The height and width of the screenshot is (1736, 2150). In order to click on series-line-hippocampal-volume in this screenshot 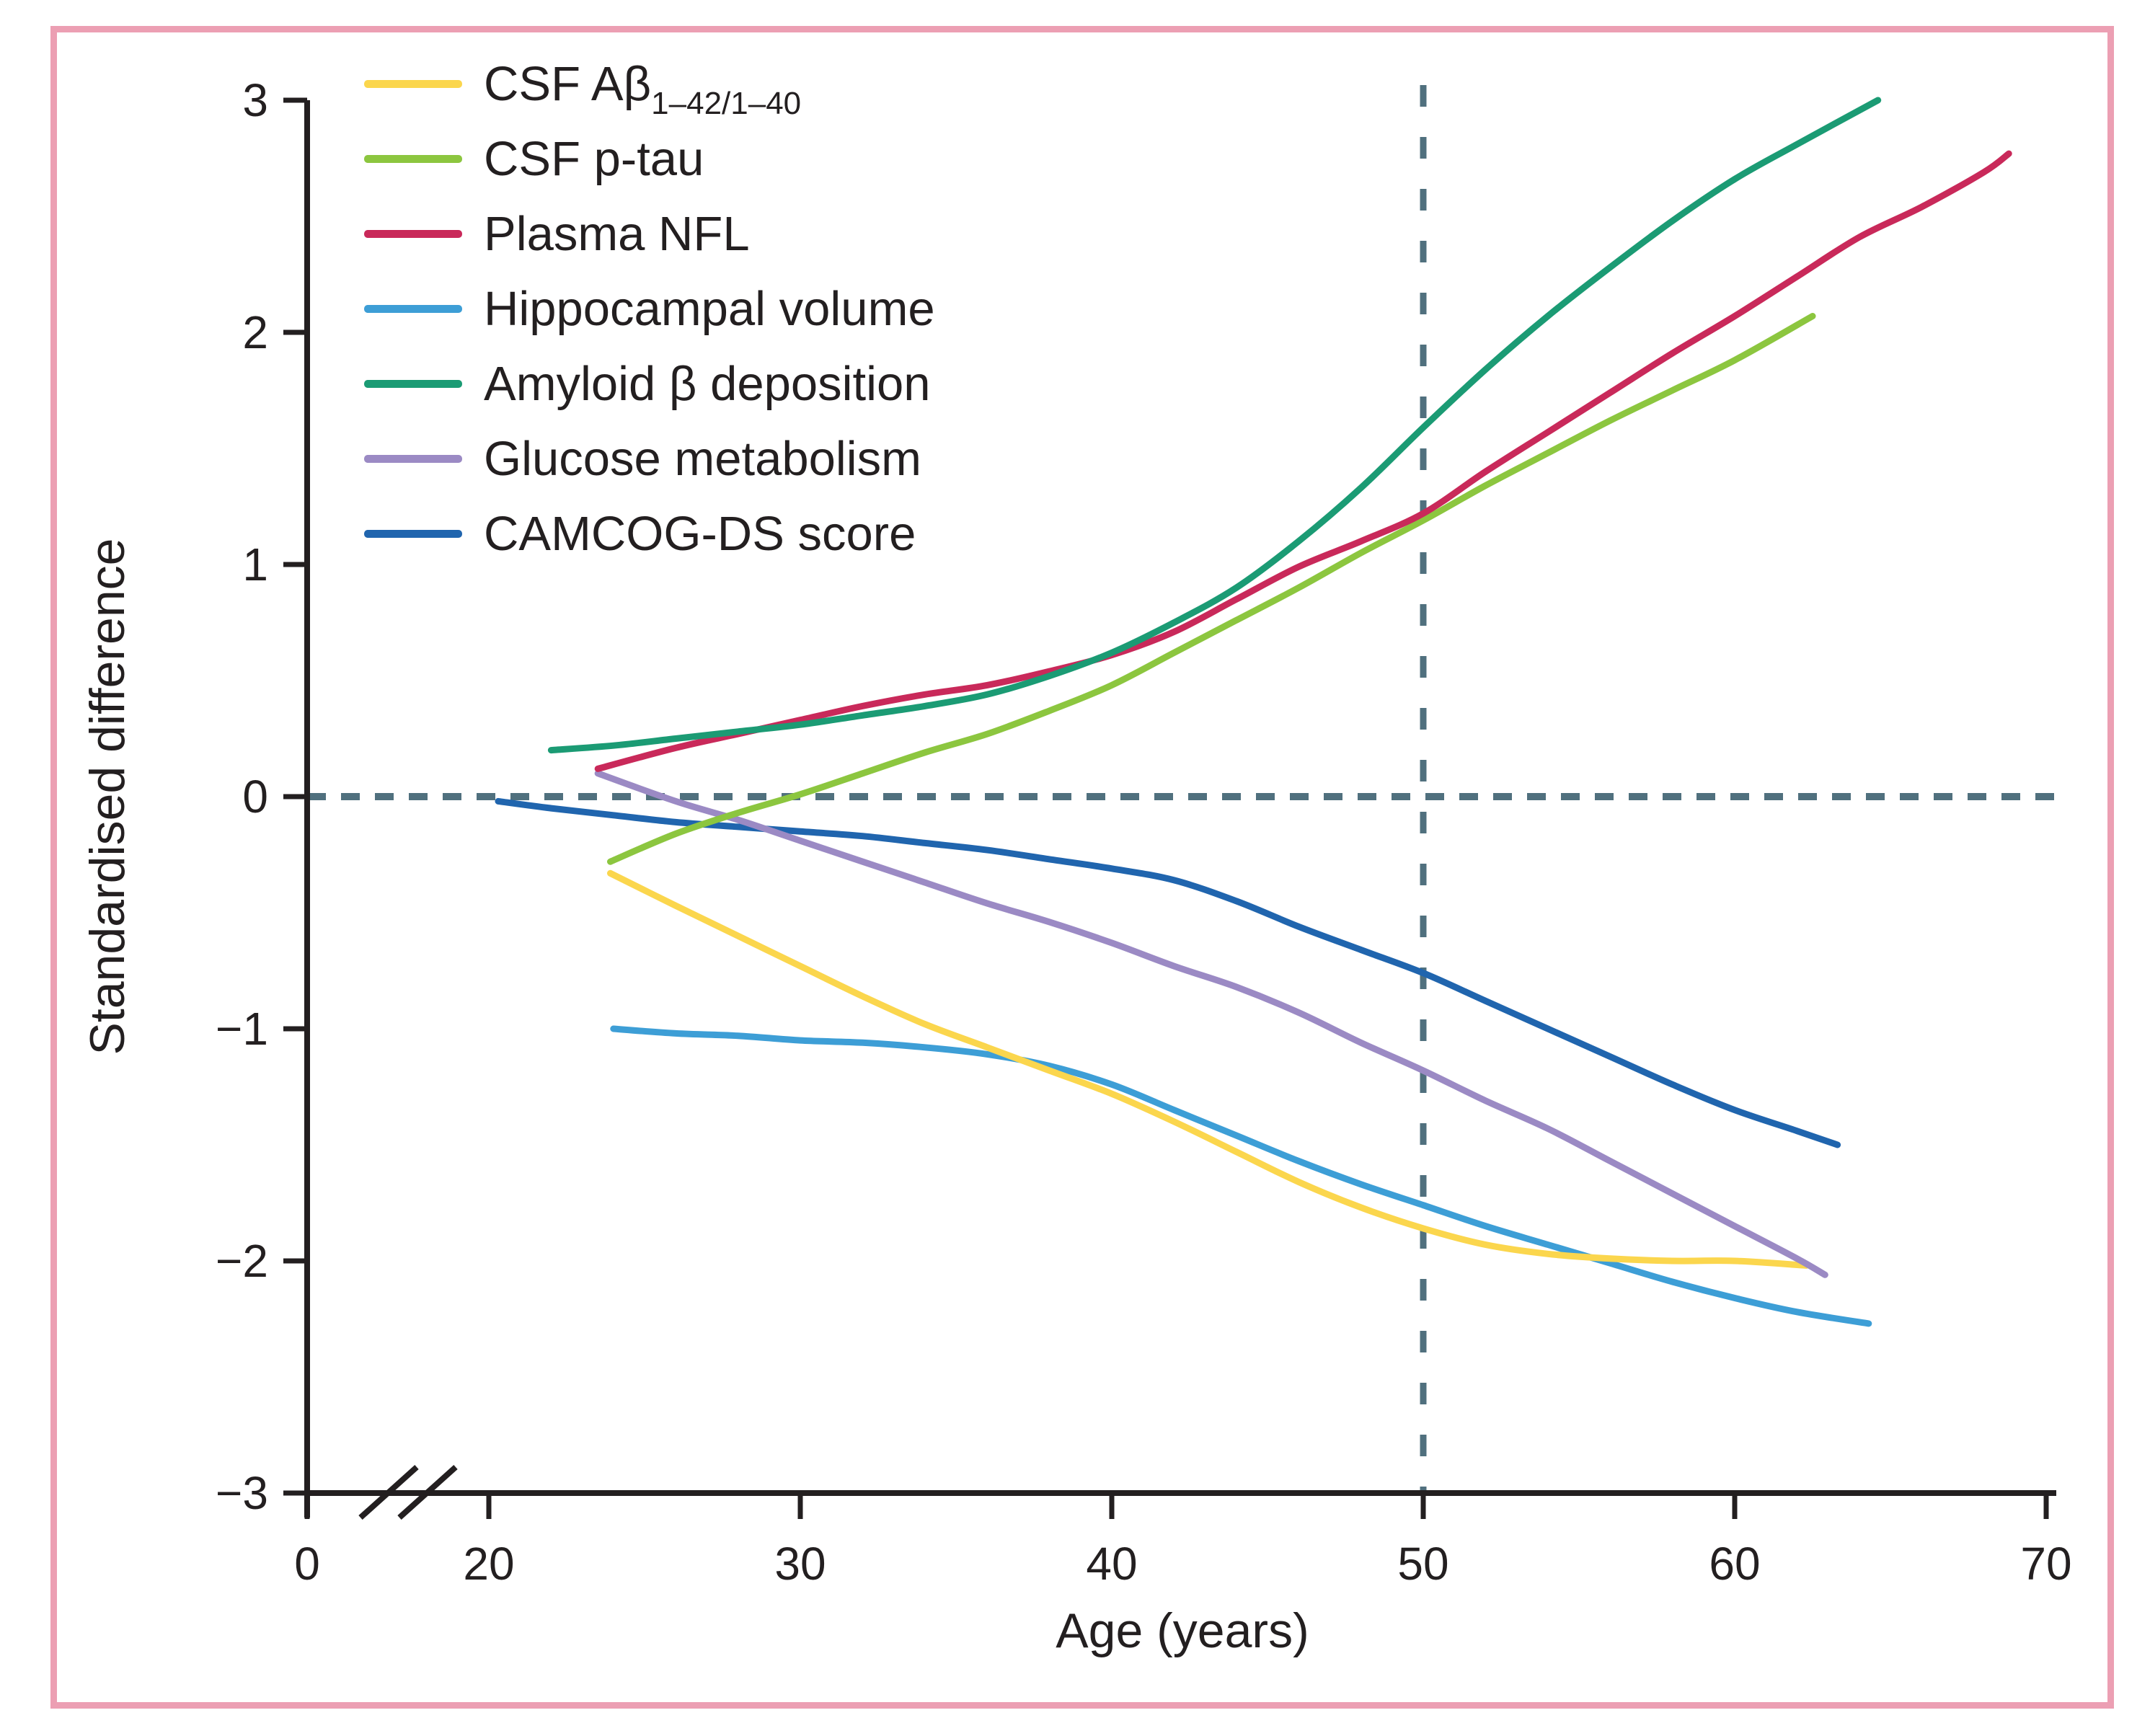, I will do `click(1241, 1176)`.